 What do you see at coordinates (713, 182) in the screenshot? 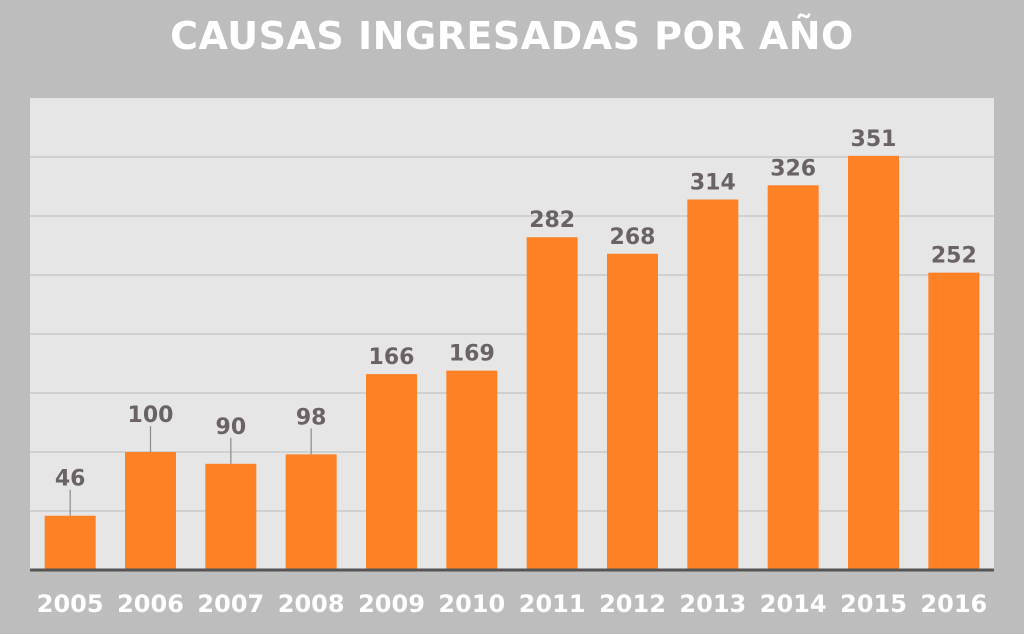
I see `value-label-2013: 314` at bounding box center [713, 182].